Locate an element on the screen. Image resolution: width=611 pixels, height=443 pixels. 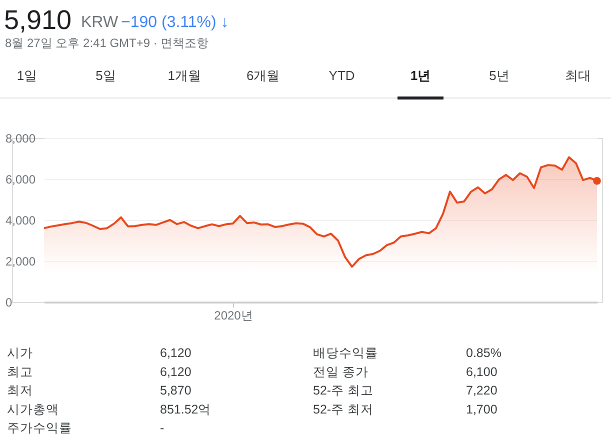
text: 5,870 is located at coordinates (176, 391).